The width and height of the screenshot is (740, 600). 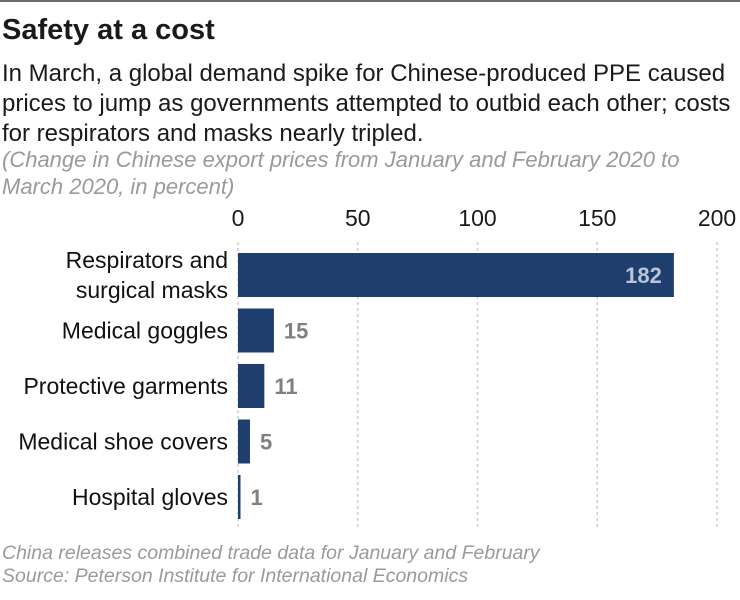 What do you see at coordinates (108, 30) in the screenshot?
I see `chart-title: Safety at a cost` at bounding box center [108, 30].